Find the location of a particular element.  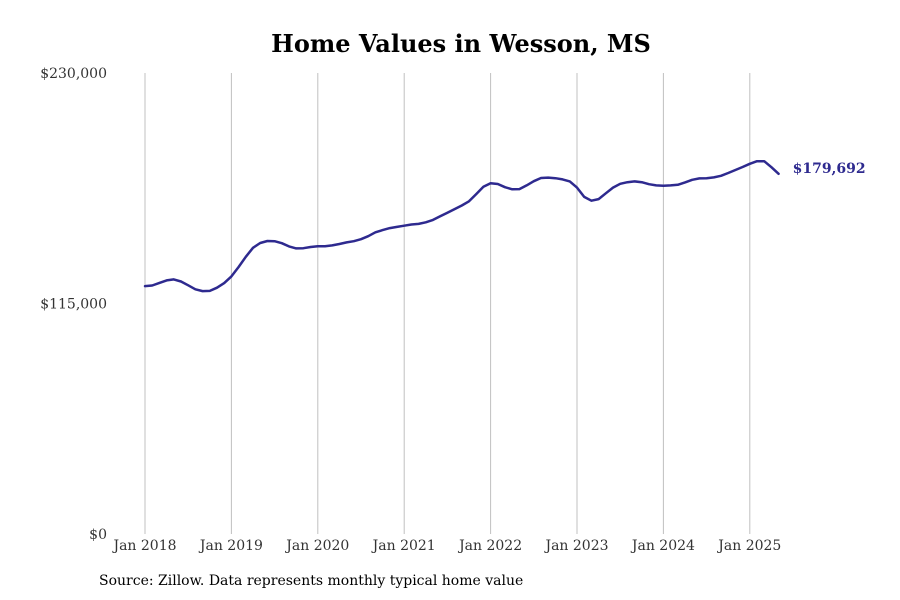

y-tick-label-2: $230,000 is located at coordinates (73, 74).